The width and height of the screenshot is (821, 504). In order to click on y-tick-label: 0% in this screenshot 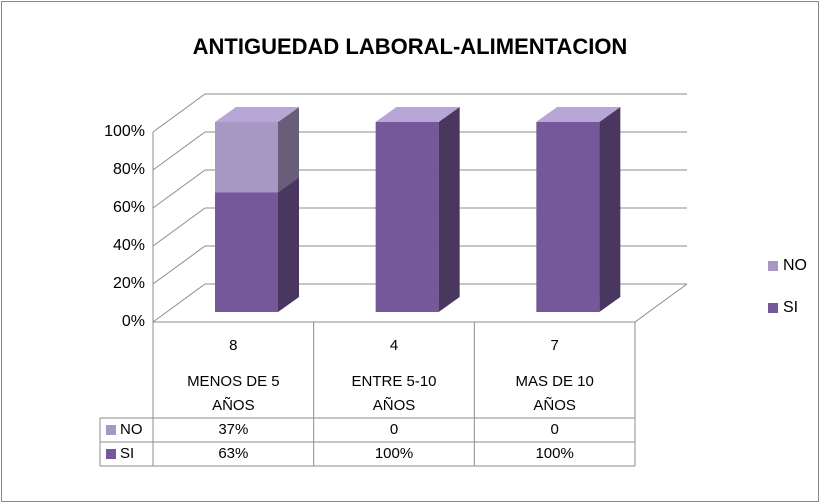, I will do `click(133, 321)`.